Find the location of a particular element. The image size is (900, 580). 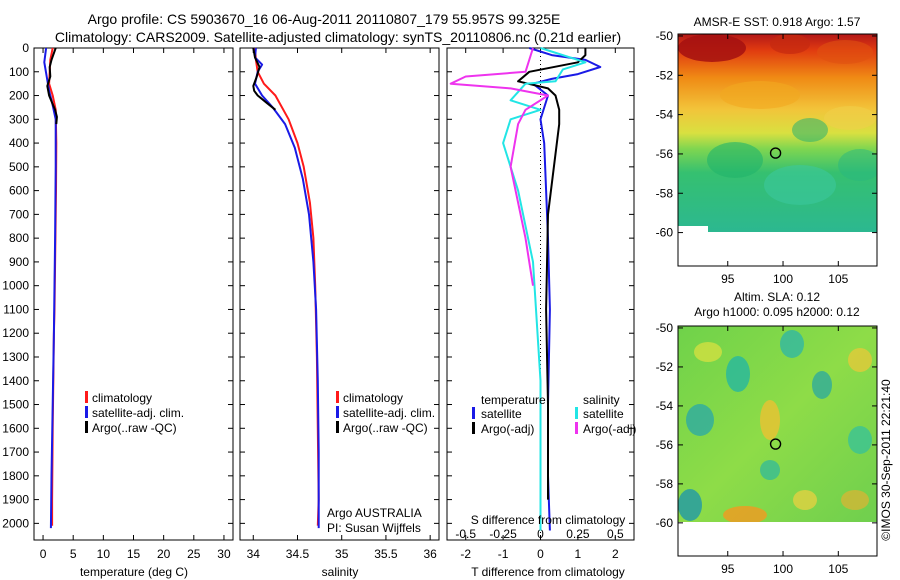

s-tick-label: -0.5 is located at coordinates (465, 534).